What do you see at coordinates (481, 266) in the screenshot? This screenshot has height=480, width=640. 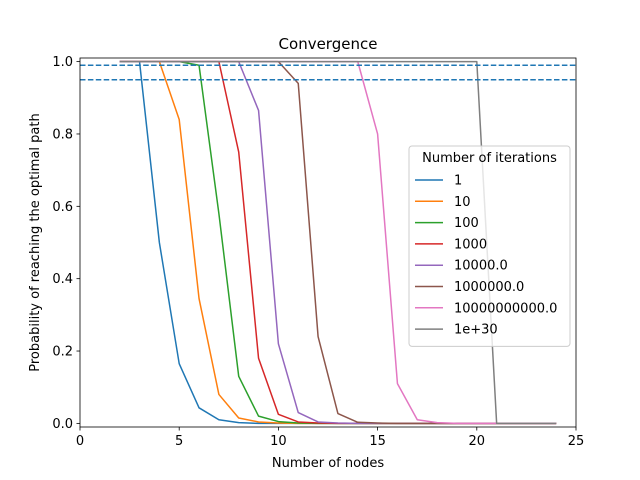 I see `legend-label: 10000.0` at bounding box center [481, 266].